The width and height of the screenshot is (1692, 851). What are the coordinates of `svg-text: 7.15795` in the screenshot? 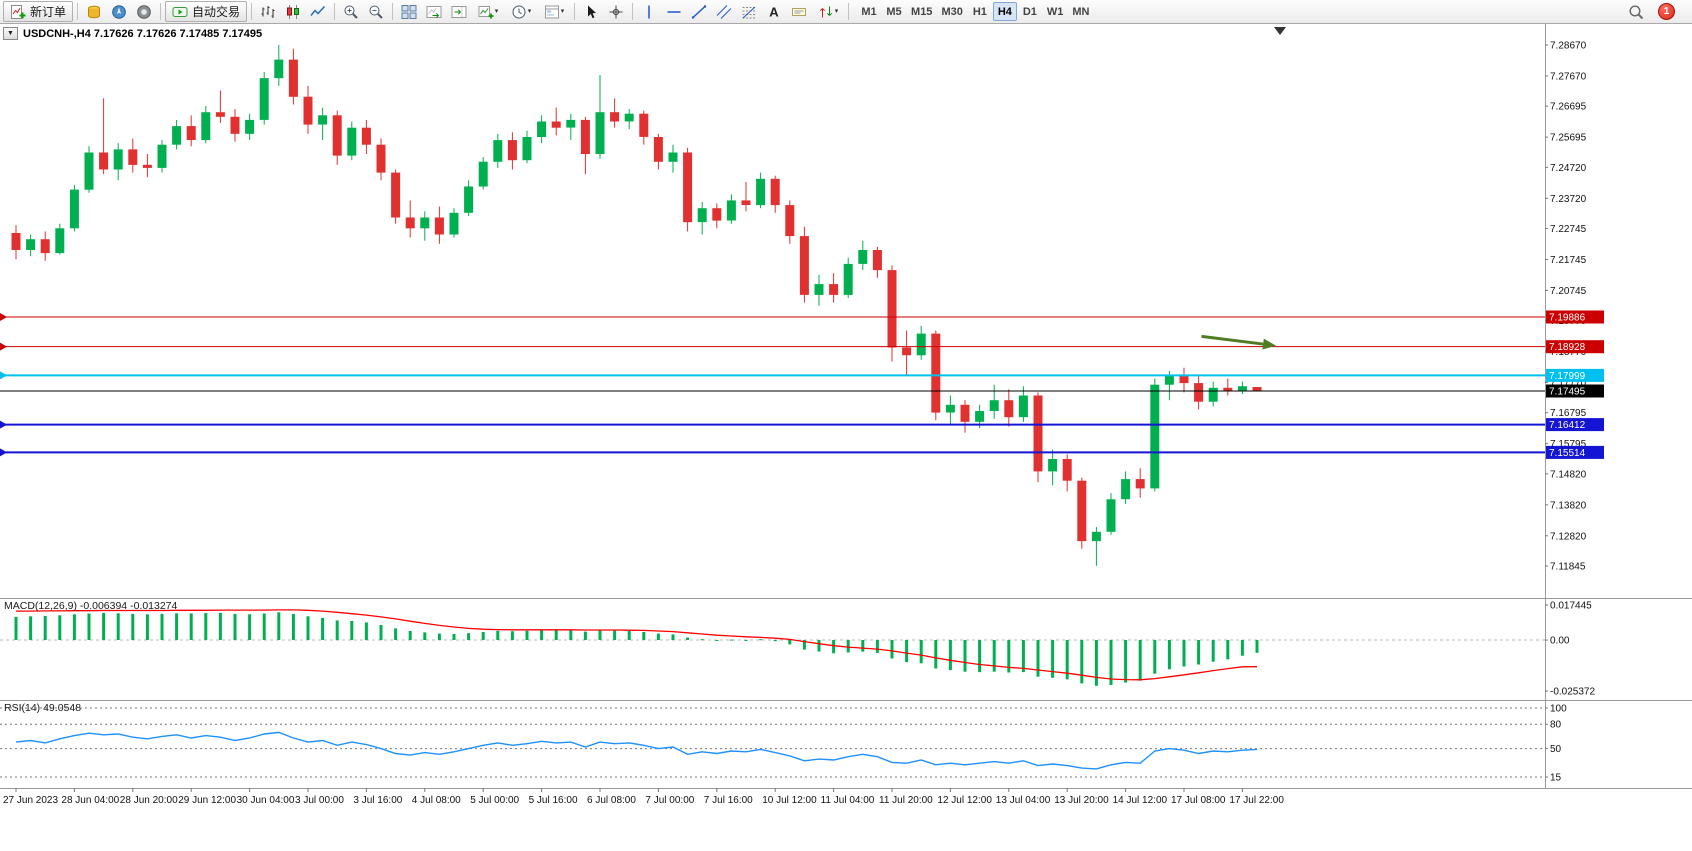 It's located at (1568, 444).